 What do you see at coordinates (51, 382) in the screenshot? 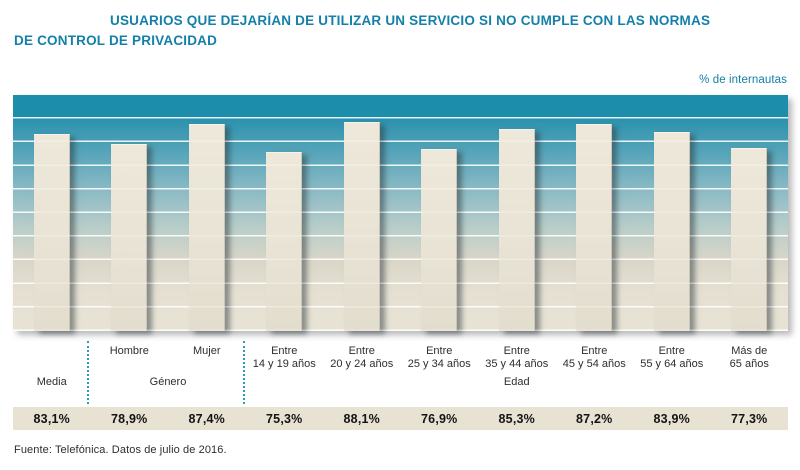
I see `group-label-media: Media` at bounding box center [51, 382].